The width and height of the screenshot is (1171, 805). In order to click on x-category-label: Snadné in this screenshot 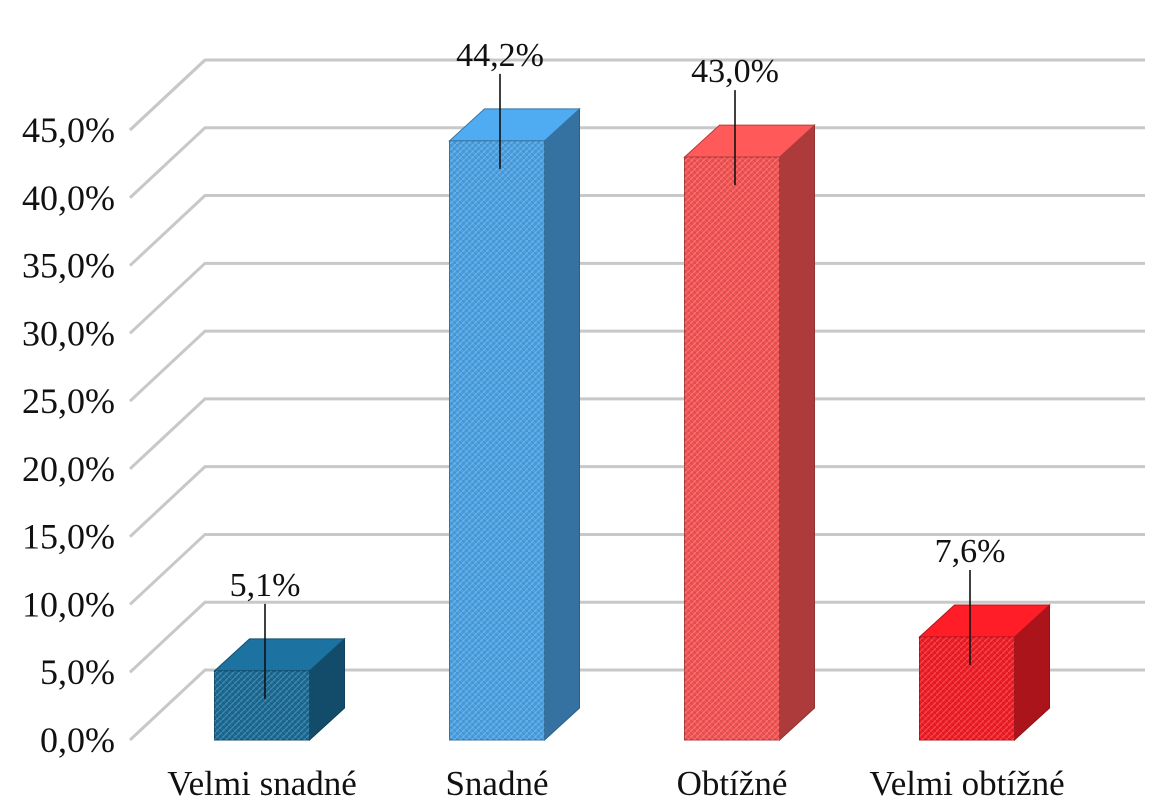, I will do `click(496, 782)`.